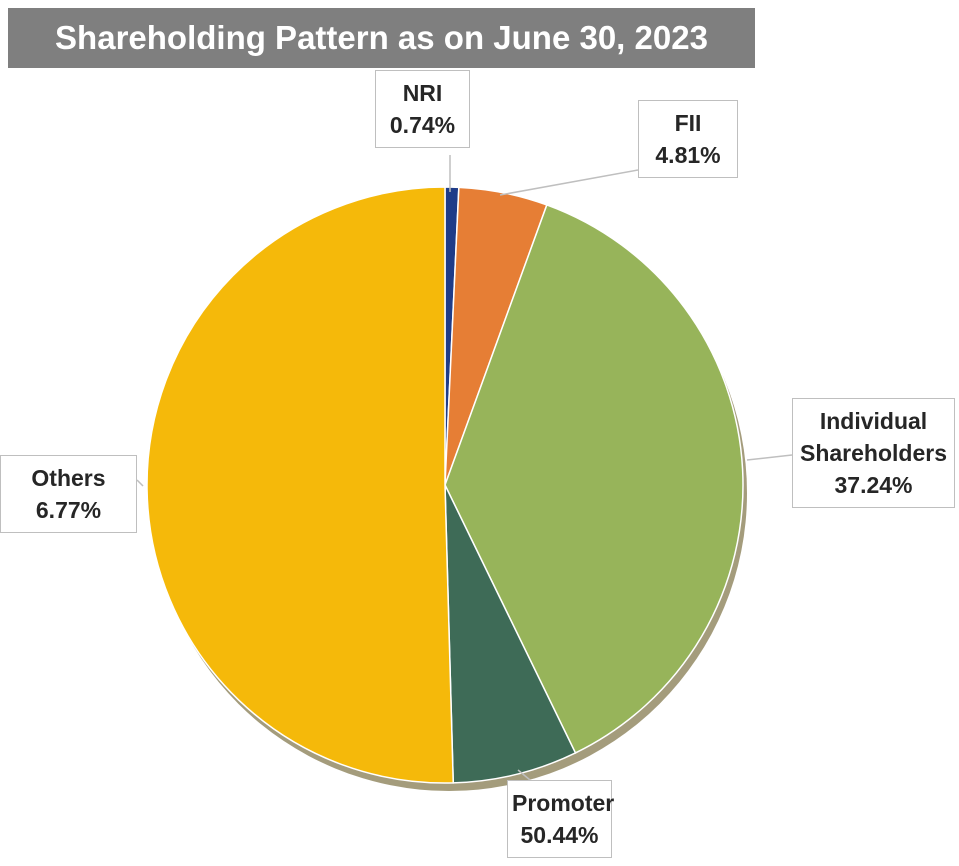  Describe the element at coordinates (688, 139) in the screenshot. I see `data-label: FII 4.81%` at that location.